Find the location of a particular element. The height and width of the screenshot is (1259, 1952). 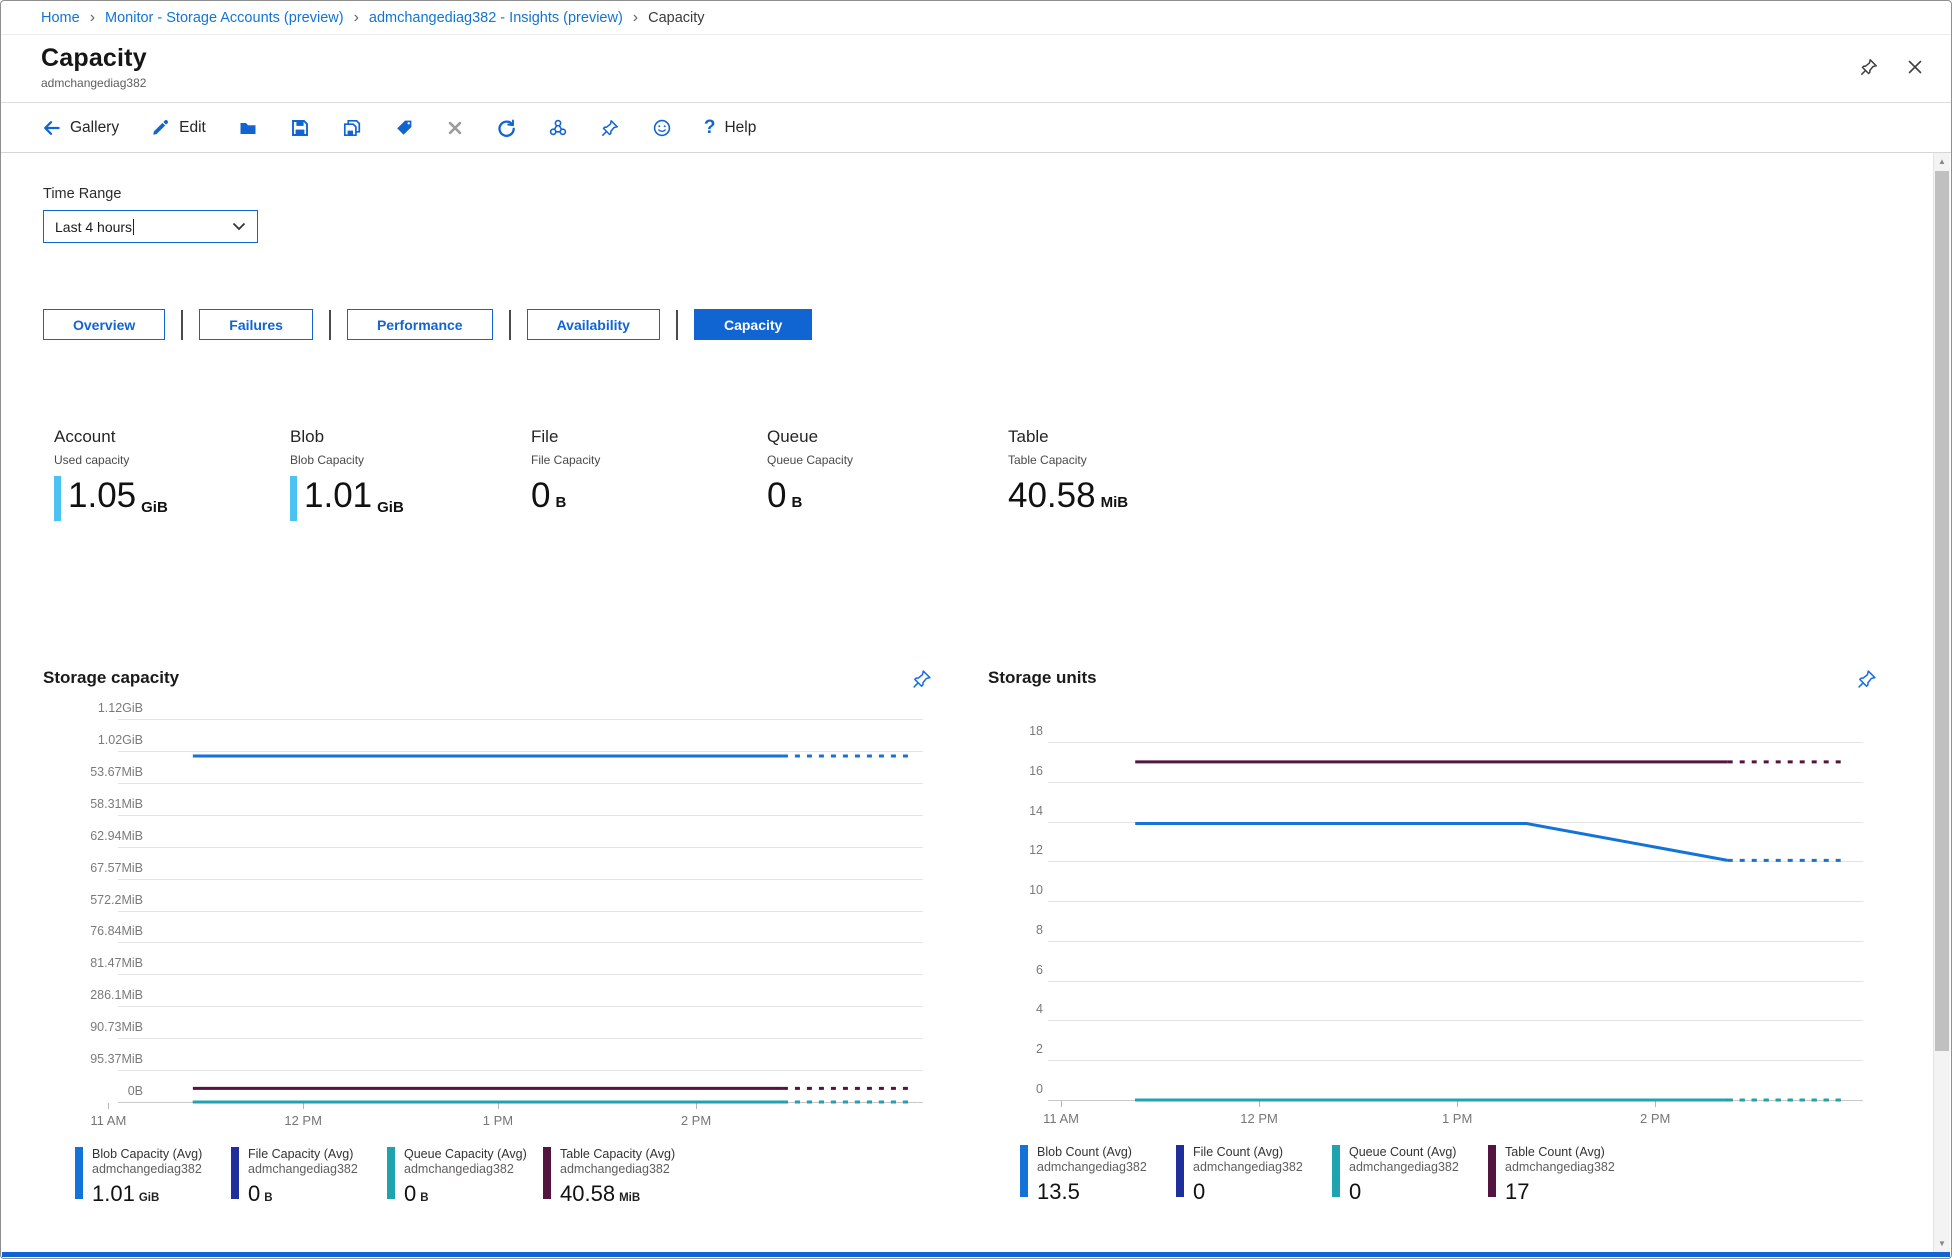

open-button is located at coordinates (248, 128).